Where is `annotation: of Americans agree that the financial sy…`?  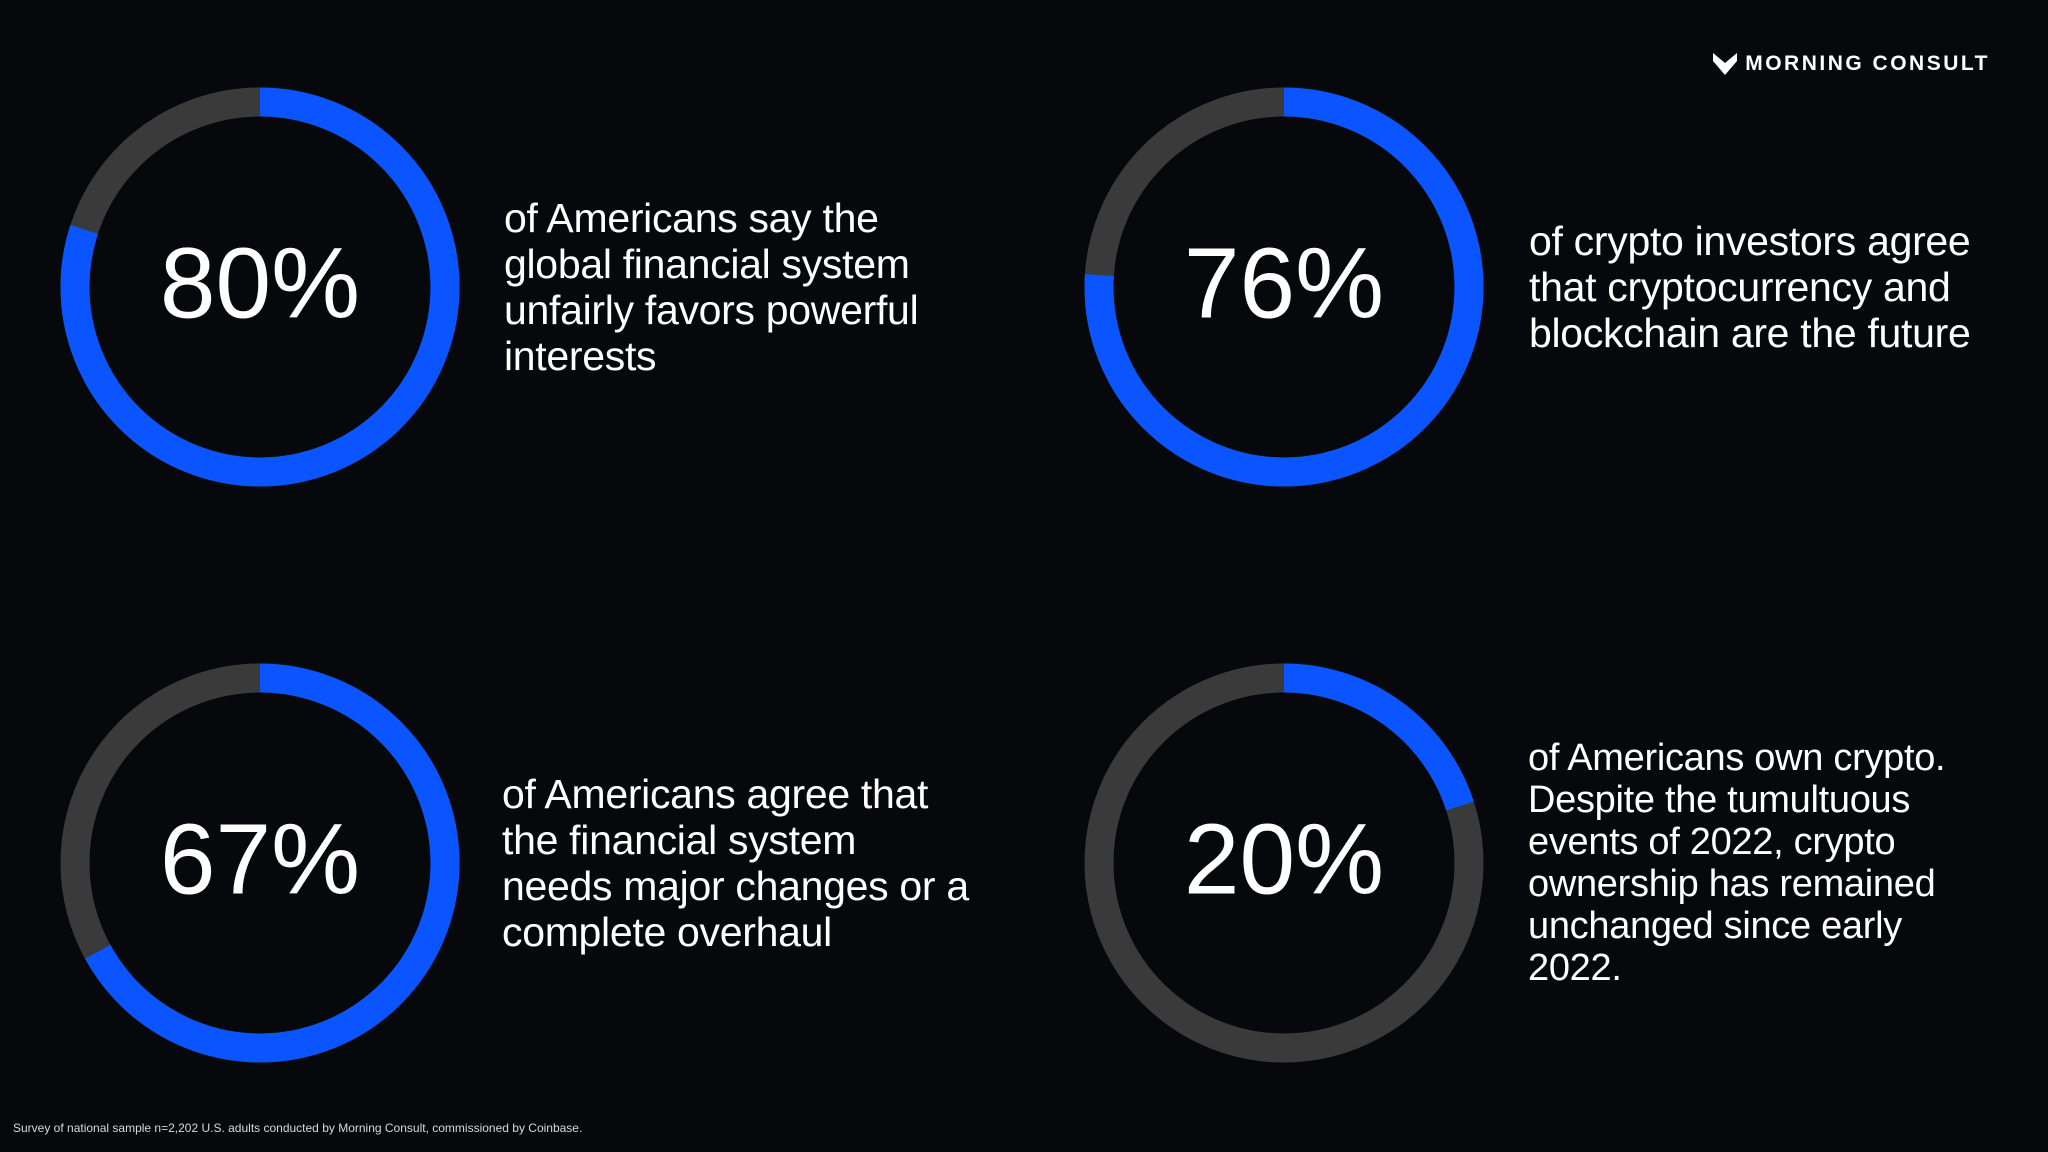
annotation: of Americans agree that the financial sy… is located at coordinates (735, 863).